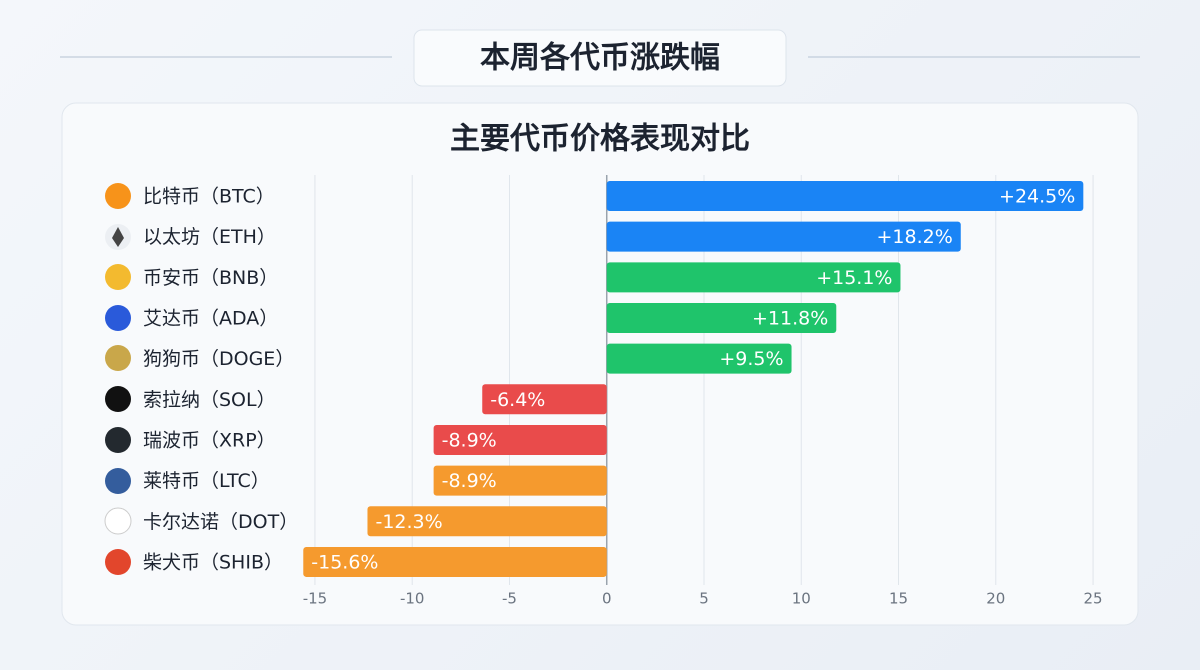  I want to click on value-label: -12.3%, so click(408, 522).